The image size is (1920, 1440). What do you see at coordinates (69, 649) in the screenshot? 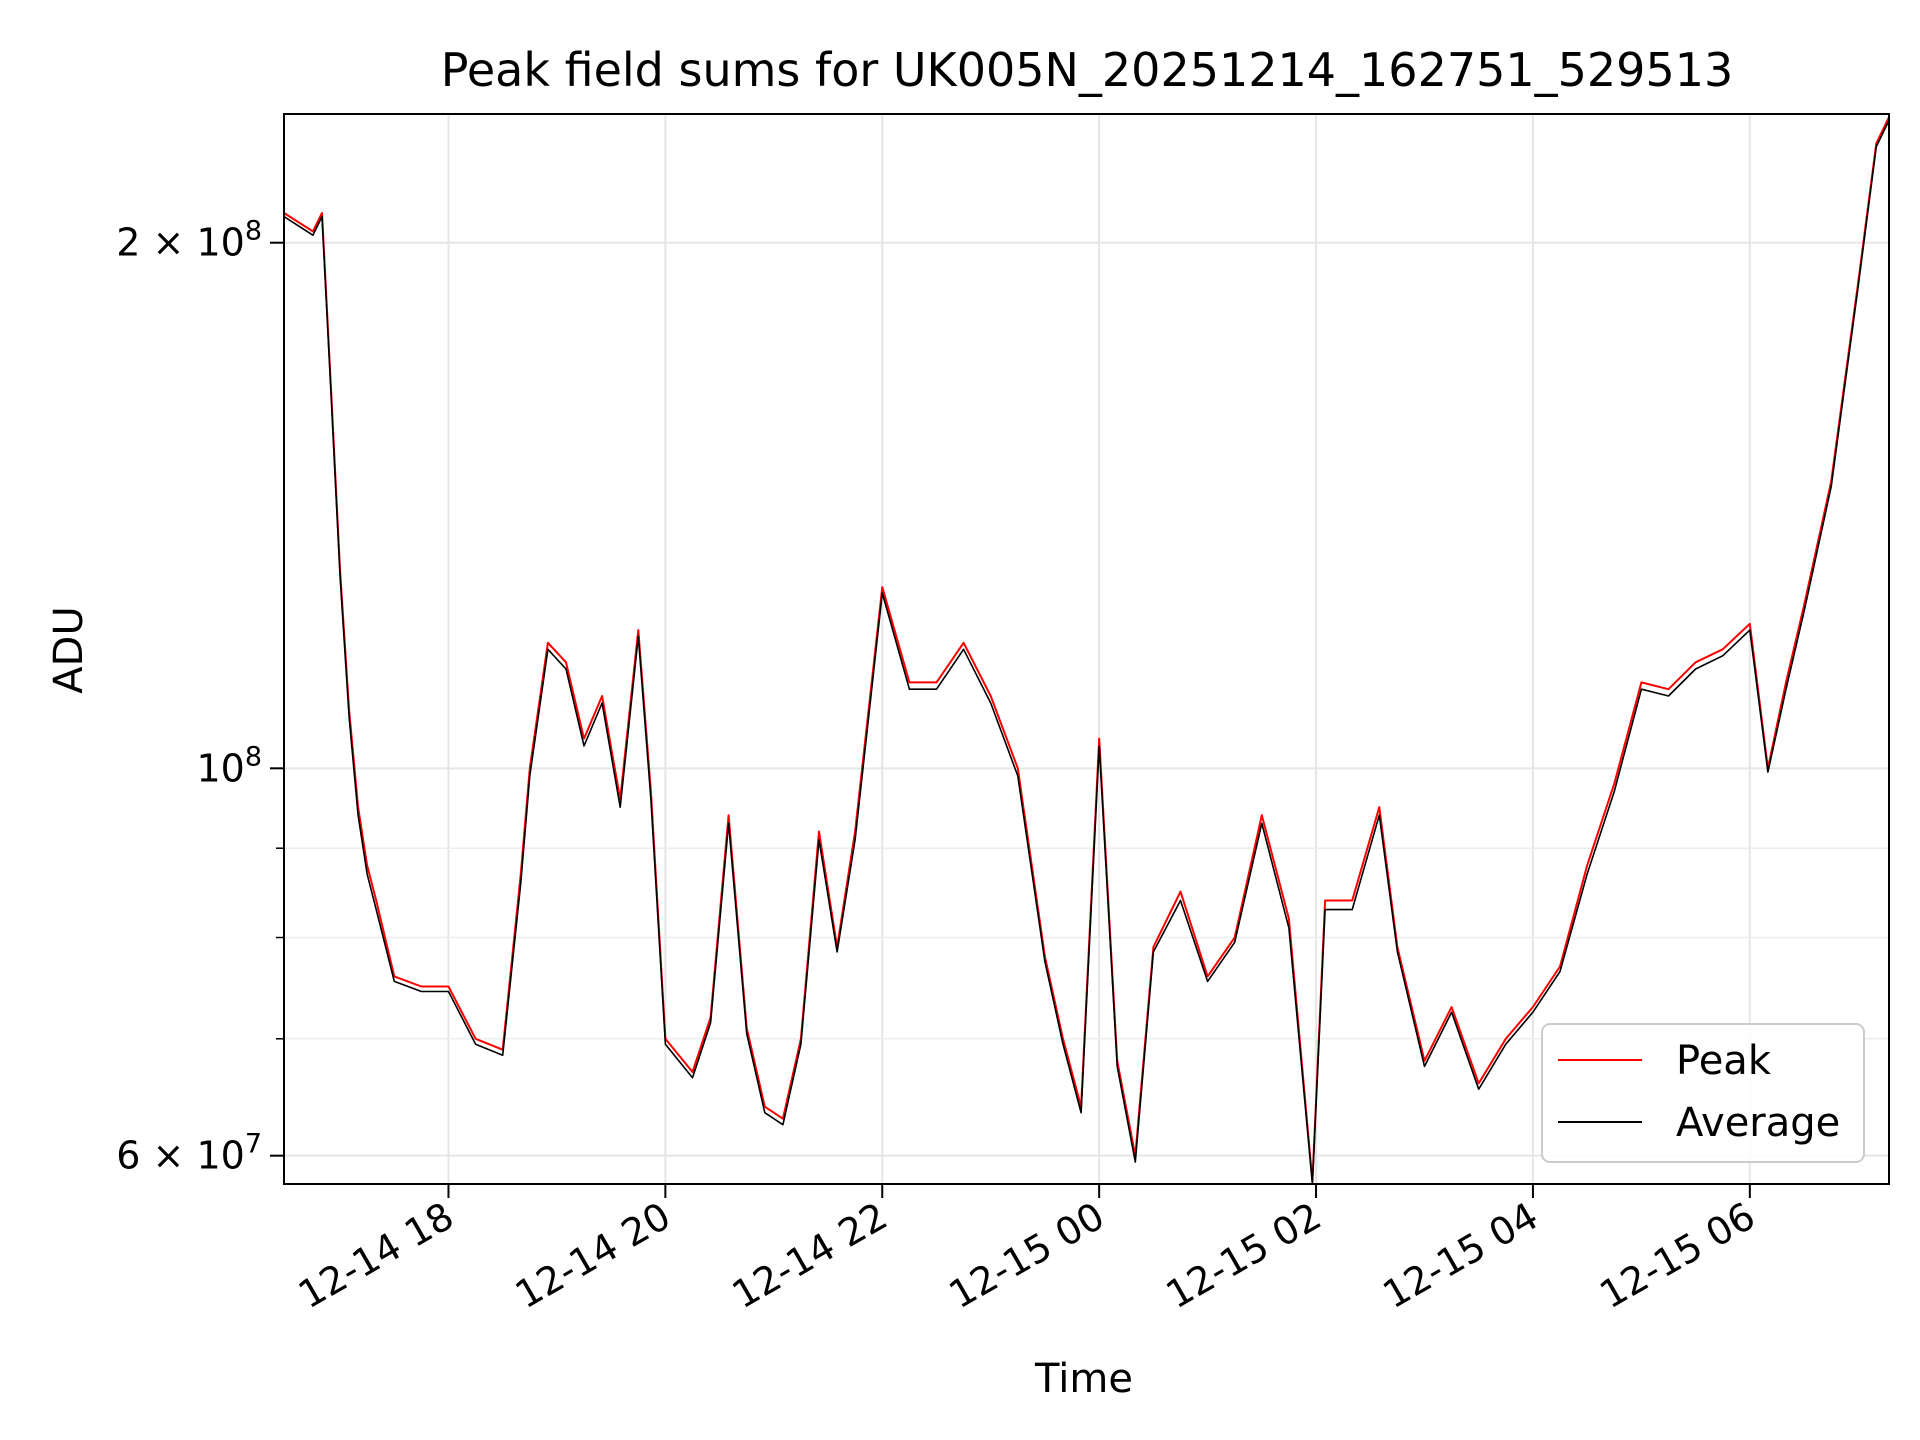
I see `y-axis-label: ADU` at bounding box center [69, 649].